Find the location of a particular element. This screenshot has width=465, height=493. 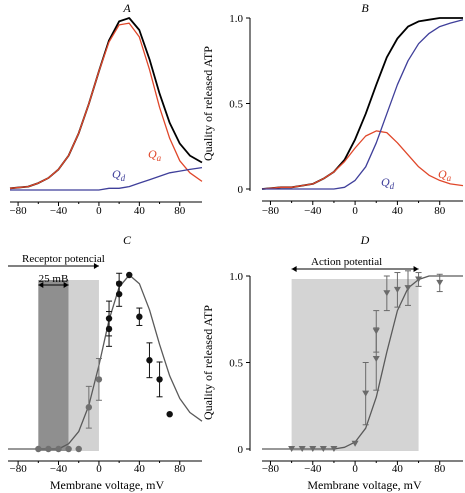

band-dark is located at coordinates (53, 365).